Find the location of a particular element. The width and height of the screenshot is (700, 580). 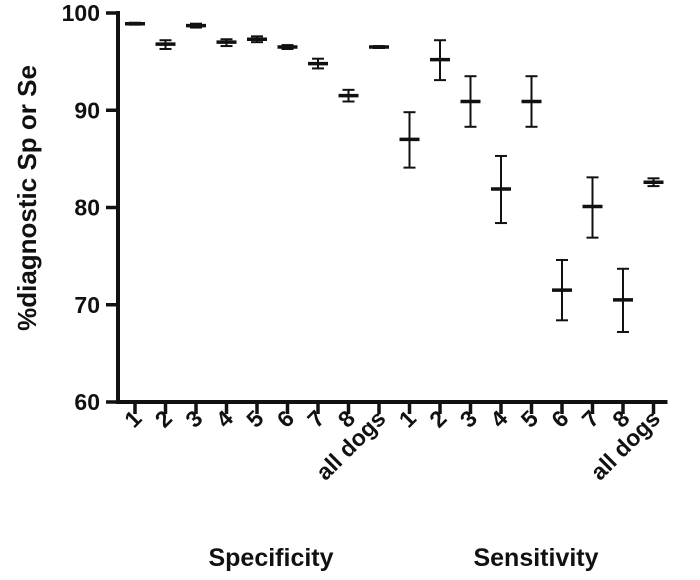

y-tick-label: 70 is located at coordinates (87, 305).